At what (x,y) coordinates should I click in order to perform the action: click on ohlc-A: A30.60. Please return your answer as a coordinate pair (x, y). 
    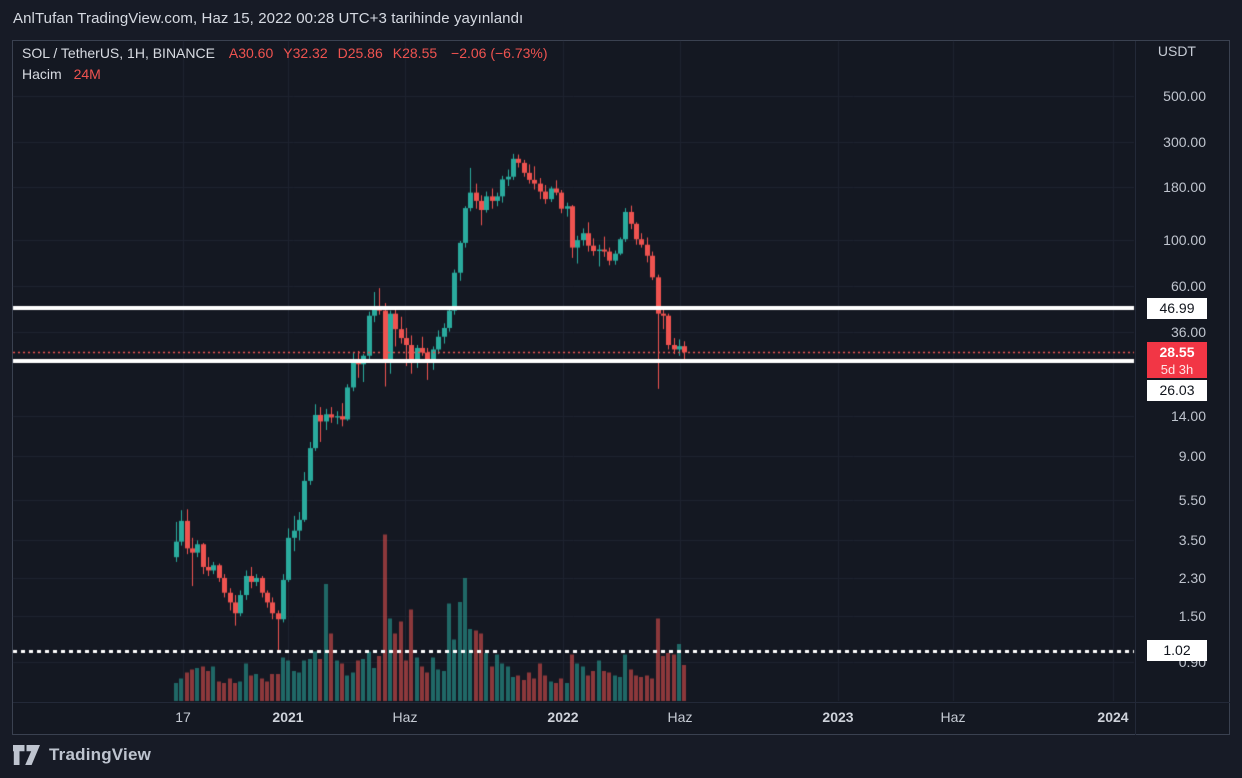
    Looking at the image, I should click on (251, 53).